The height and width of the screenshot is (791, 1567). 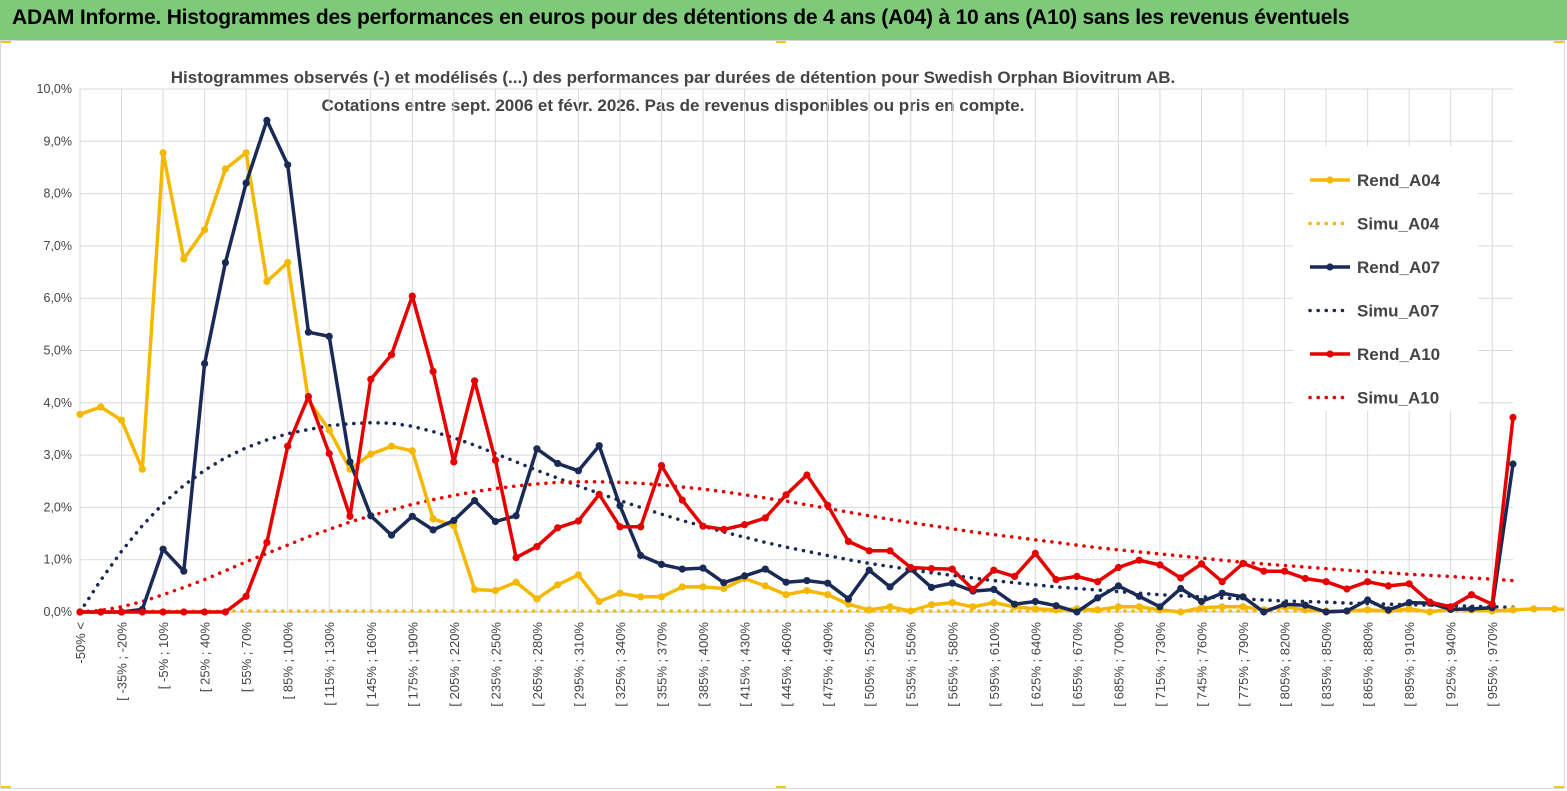 What do you see at coordinates (58, 194) in the screenshot?
I see `y-tick-label: 8,0%` at bounding box center [58, 194].